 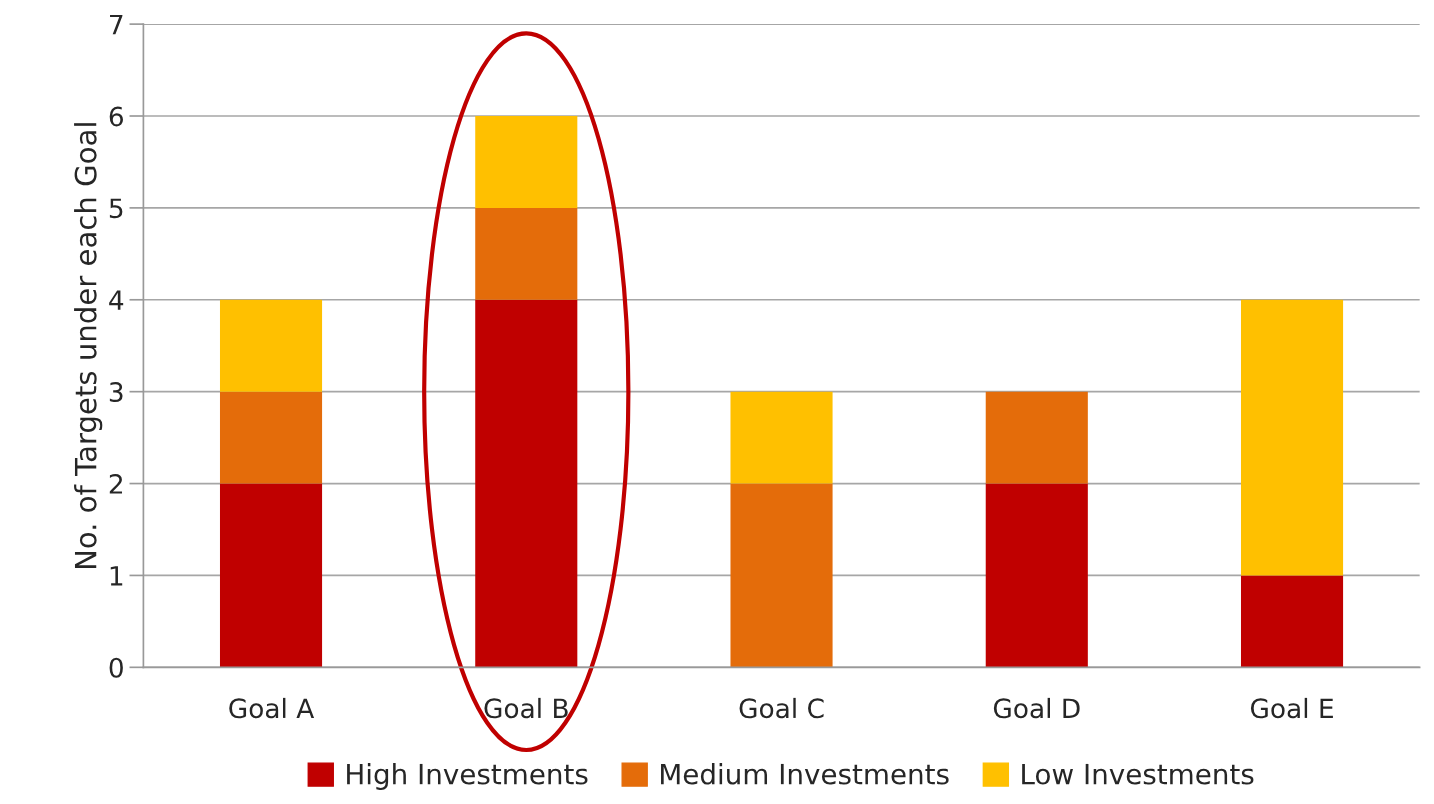 What do you see at coordinates (88, 346) in the screenshot?
I see `y-axis-title: No. of Targets under each Goal` at bounding box center [88, 346].